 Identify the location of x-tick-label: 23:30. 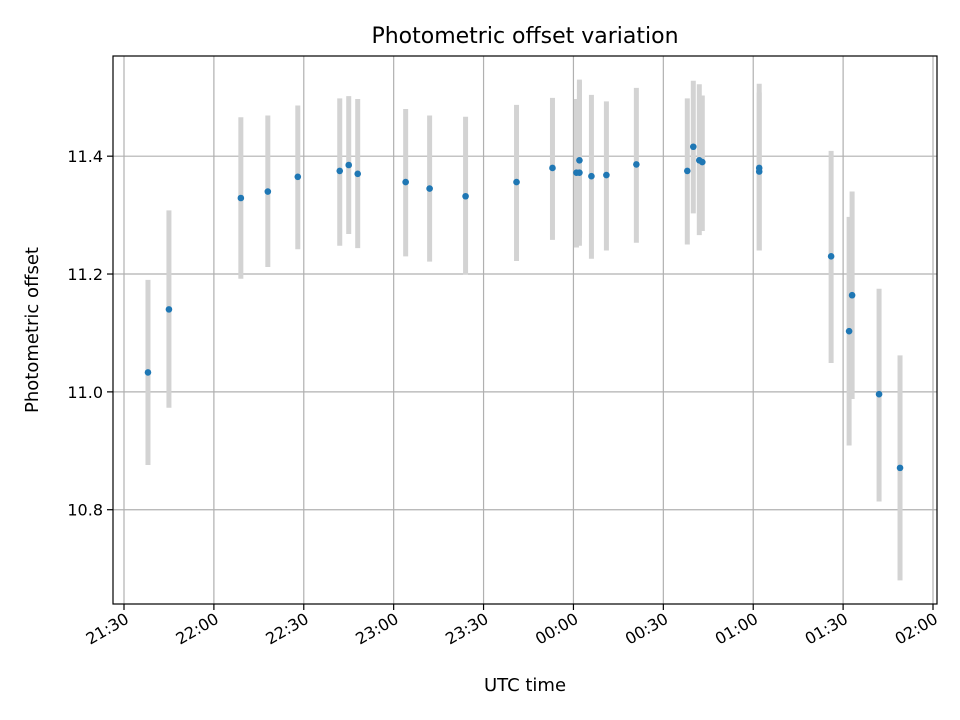
(466, 629).